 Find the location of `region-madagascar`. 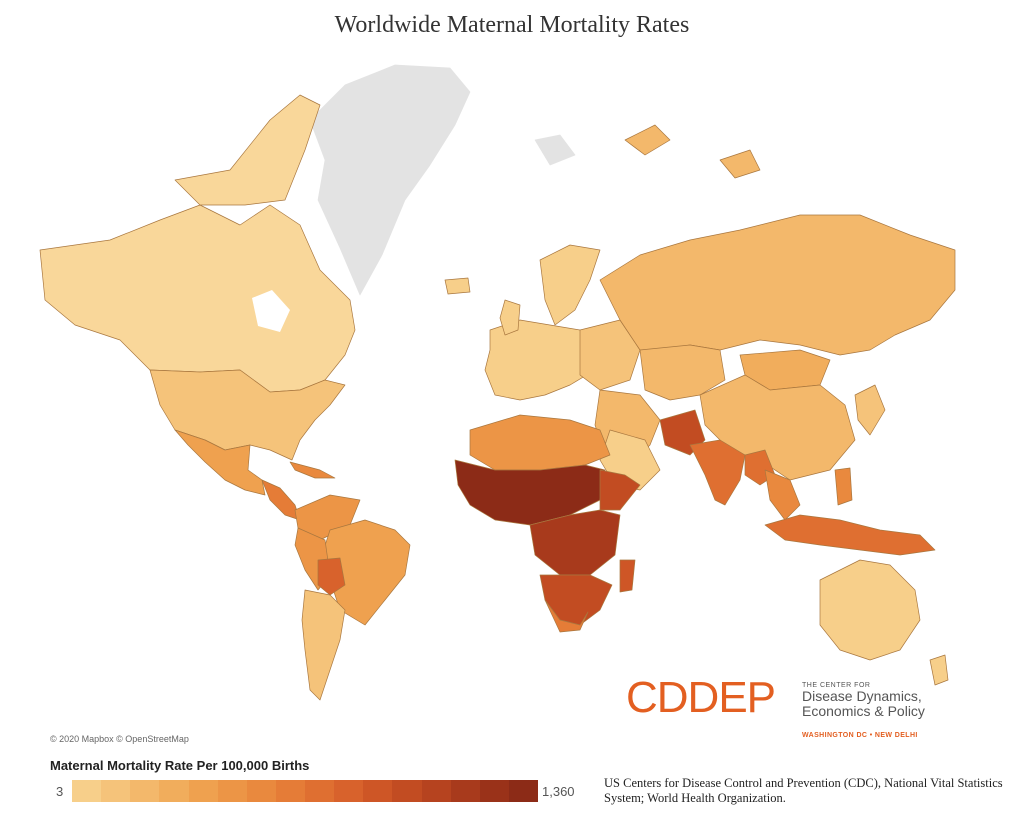

region-madagascar is located at coordinates (627, 576).